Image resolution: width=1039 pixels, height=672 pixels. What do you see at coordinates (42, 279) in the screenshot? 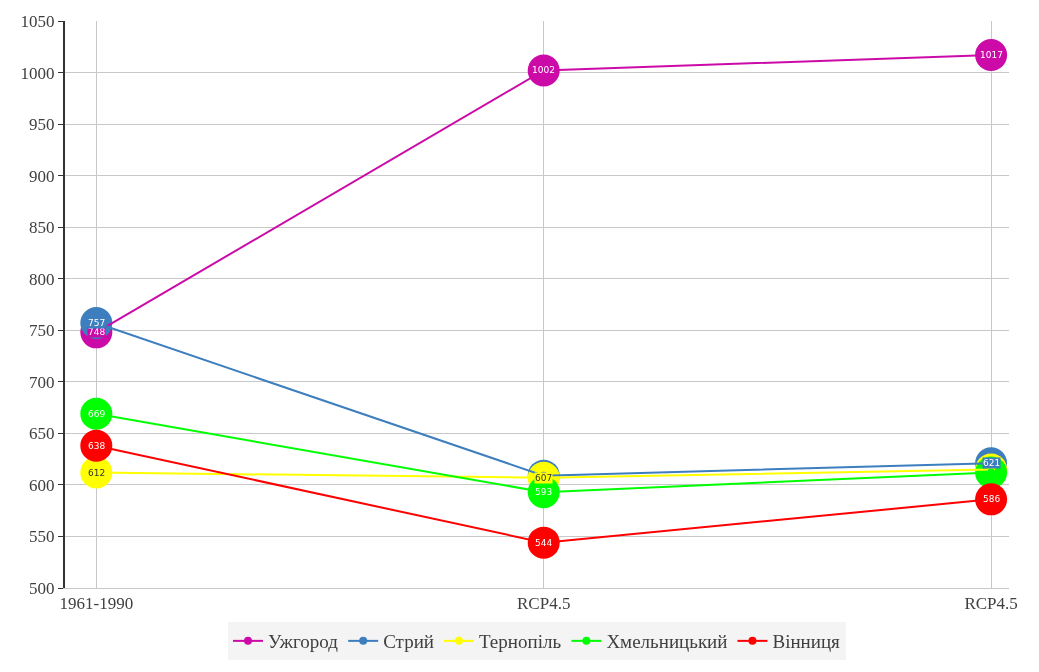
I see `y-tick-label: 800` at bounding box center [42, 279].